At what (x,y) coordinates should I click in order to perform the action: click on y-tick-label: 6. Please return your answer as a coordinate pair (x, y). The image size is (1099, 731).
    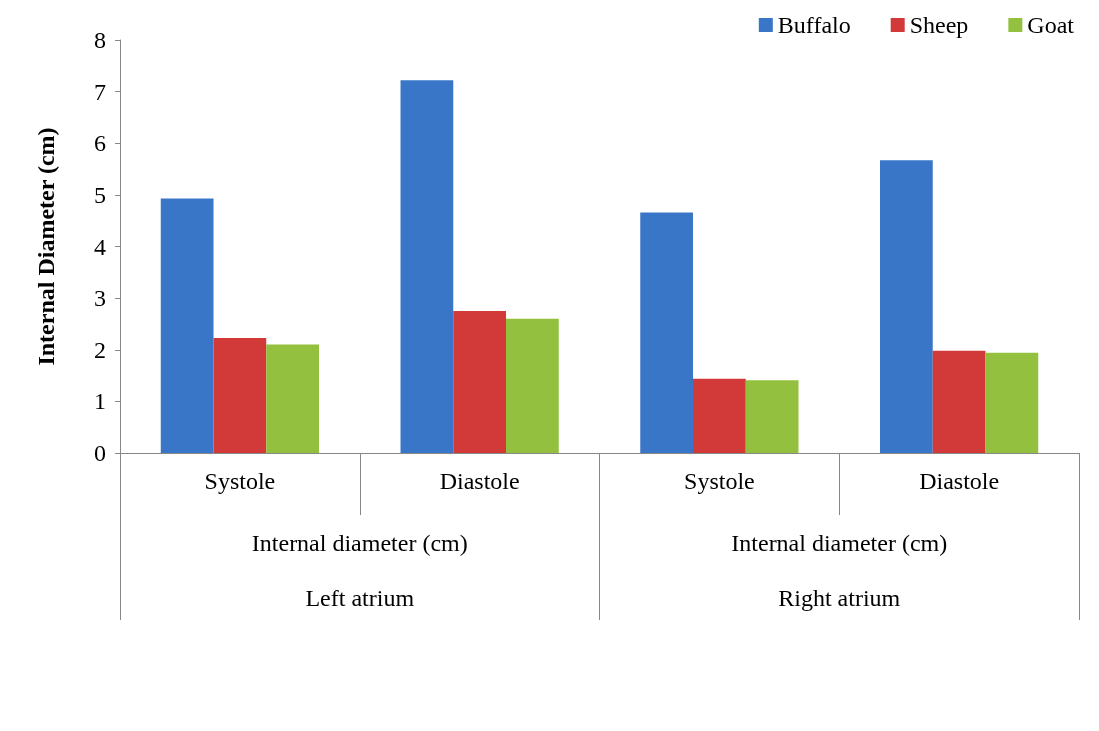
    Looking at the image, I should click on (100, 143).